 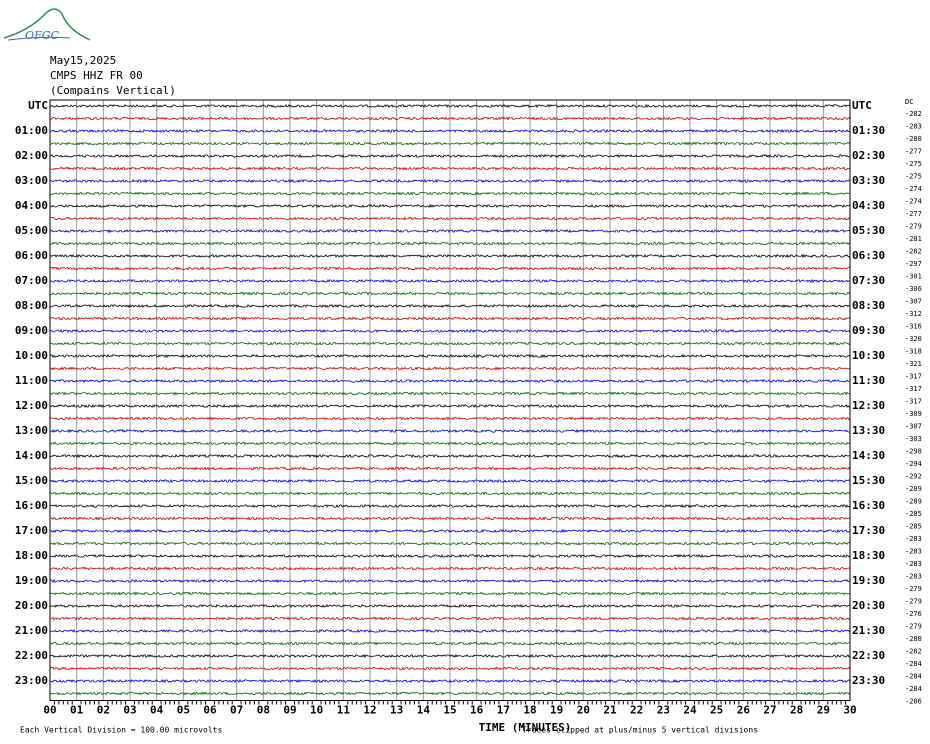 I want to click on x-tick-label: 04, so click(x=157, y=710).